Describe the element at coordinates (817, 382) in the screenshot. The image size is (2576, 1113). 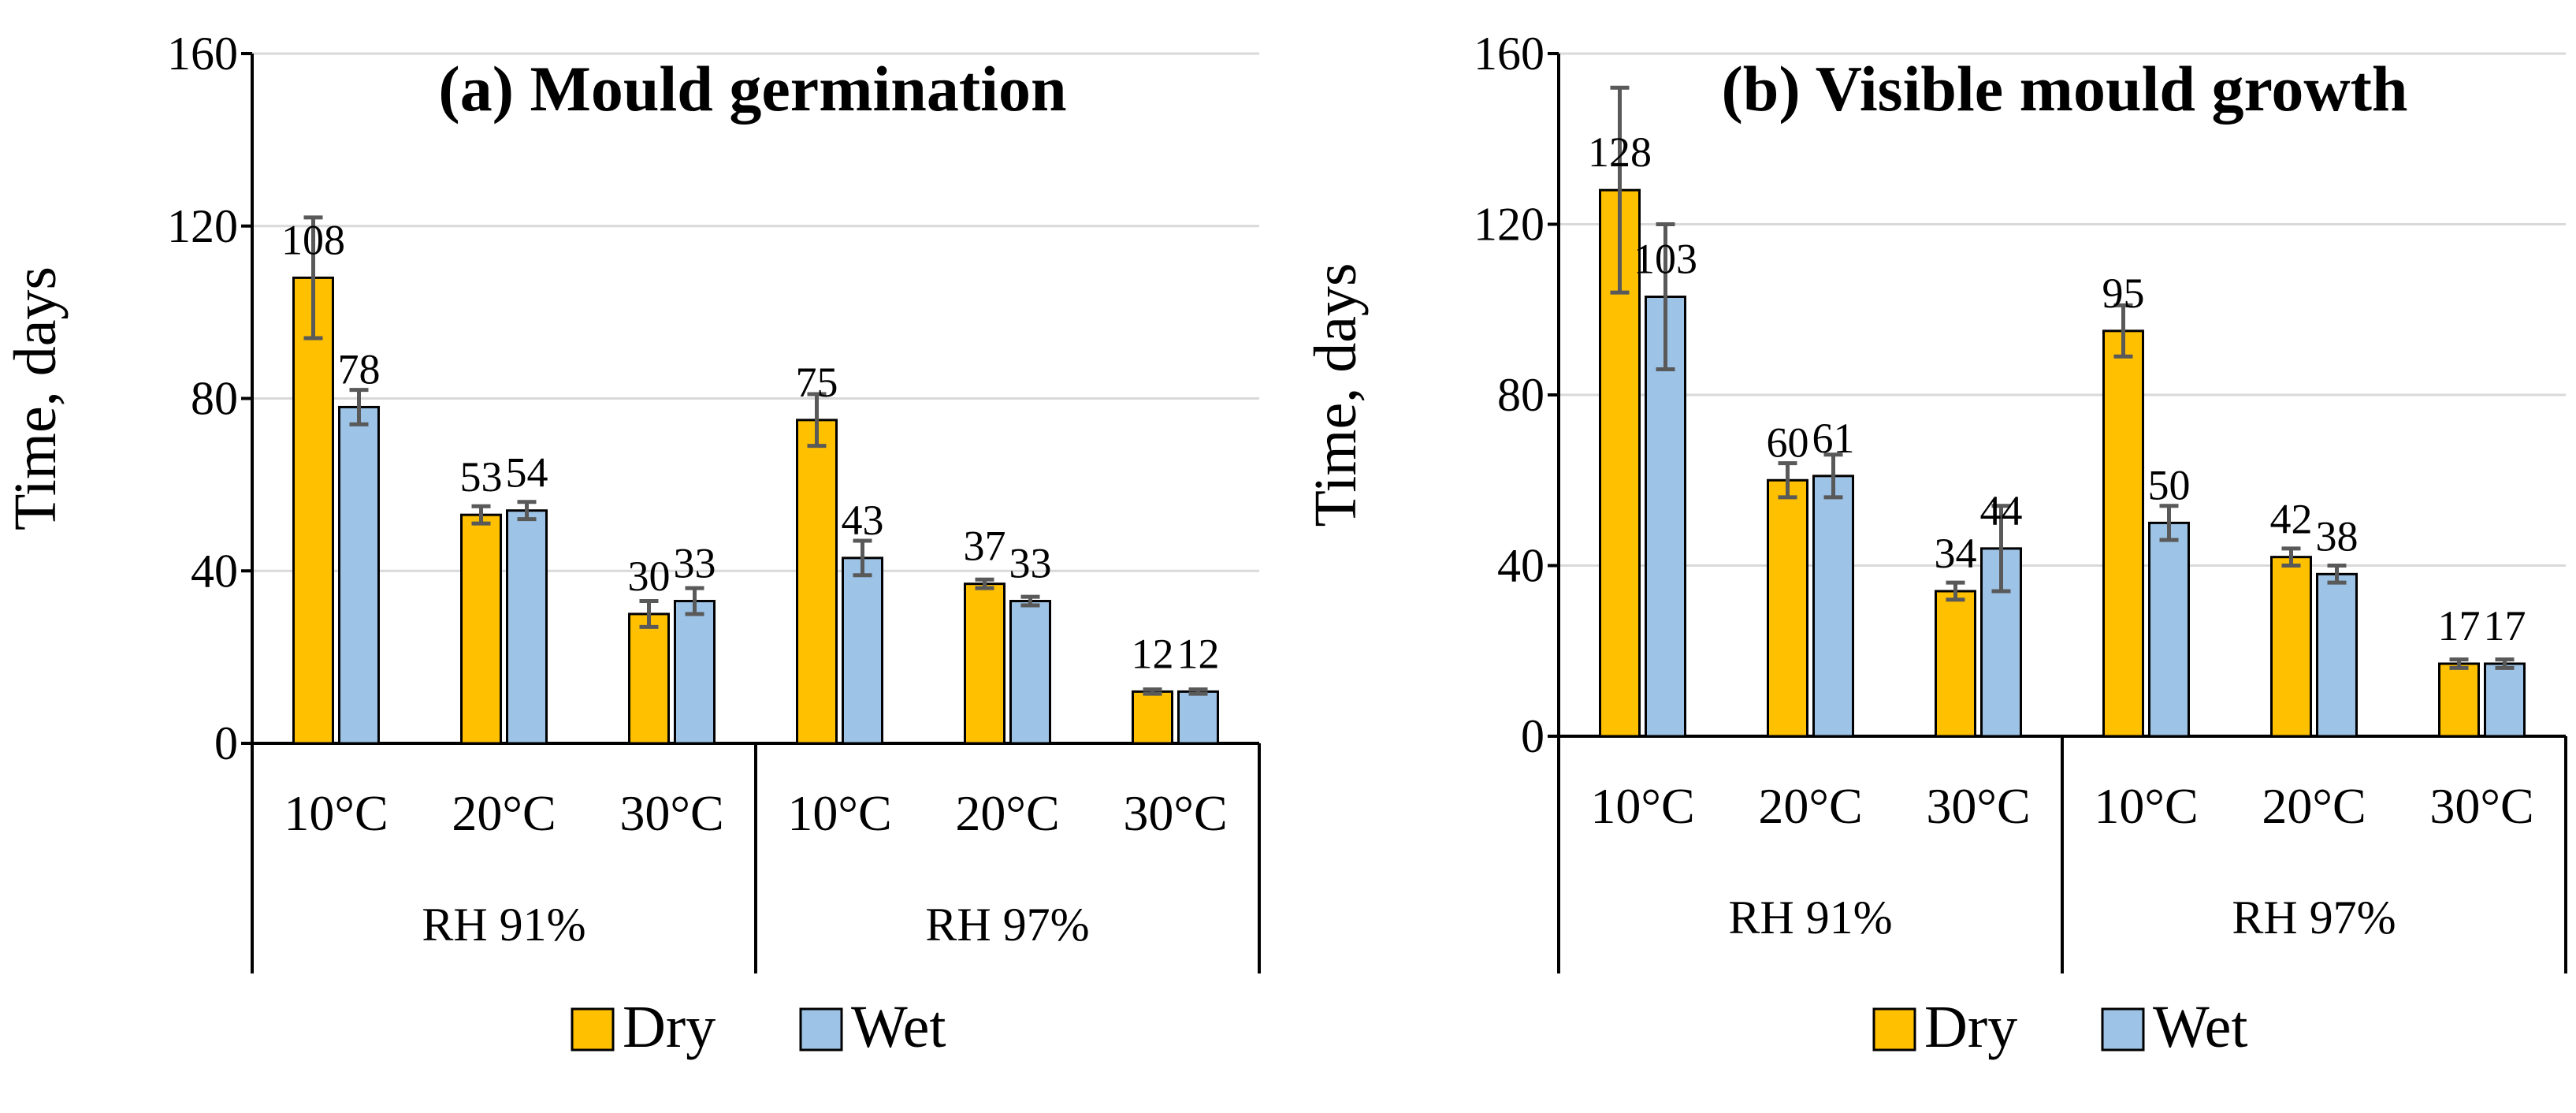
I see `chart-a-data-label: 75` at that location.